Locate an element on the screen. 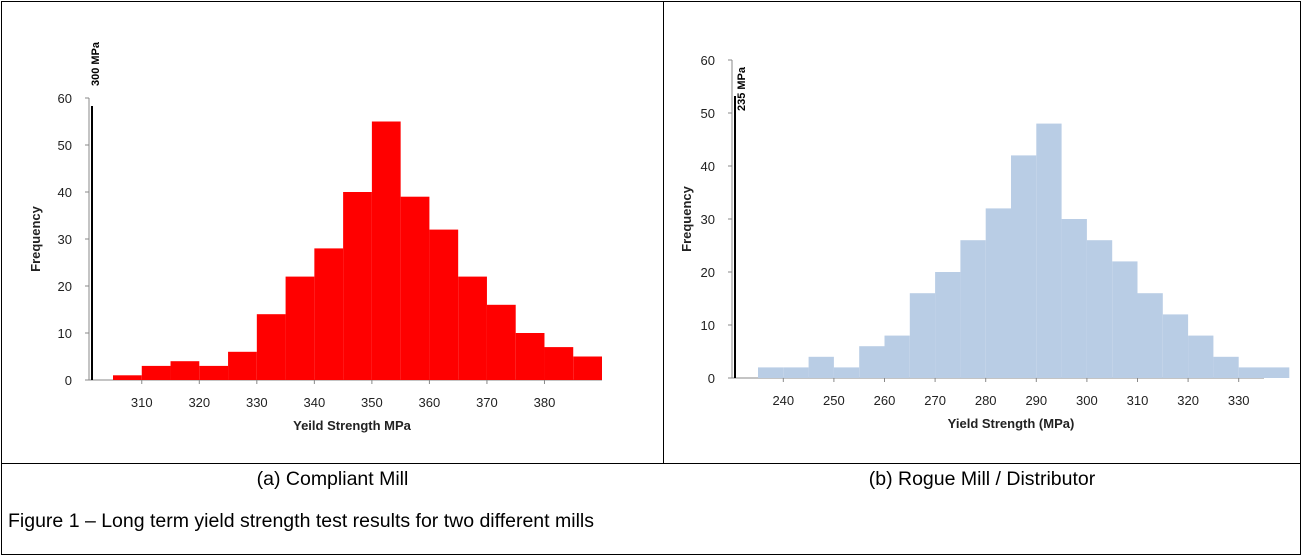 The width and height of the screenshot is (1303, 557). x-axis-title: Yield Strength (MPa) is located at coordinates (1011, 423).